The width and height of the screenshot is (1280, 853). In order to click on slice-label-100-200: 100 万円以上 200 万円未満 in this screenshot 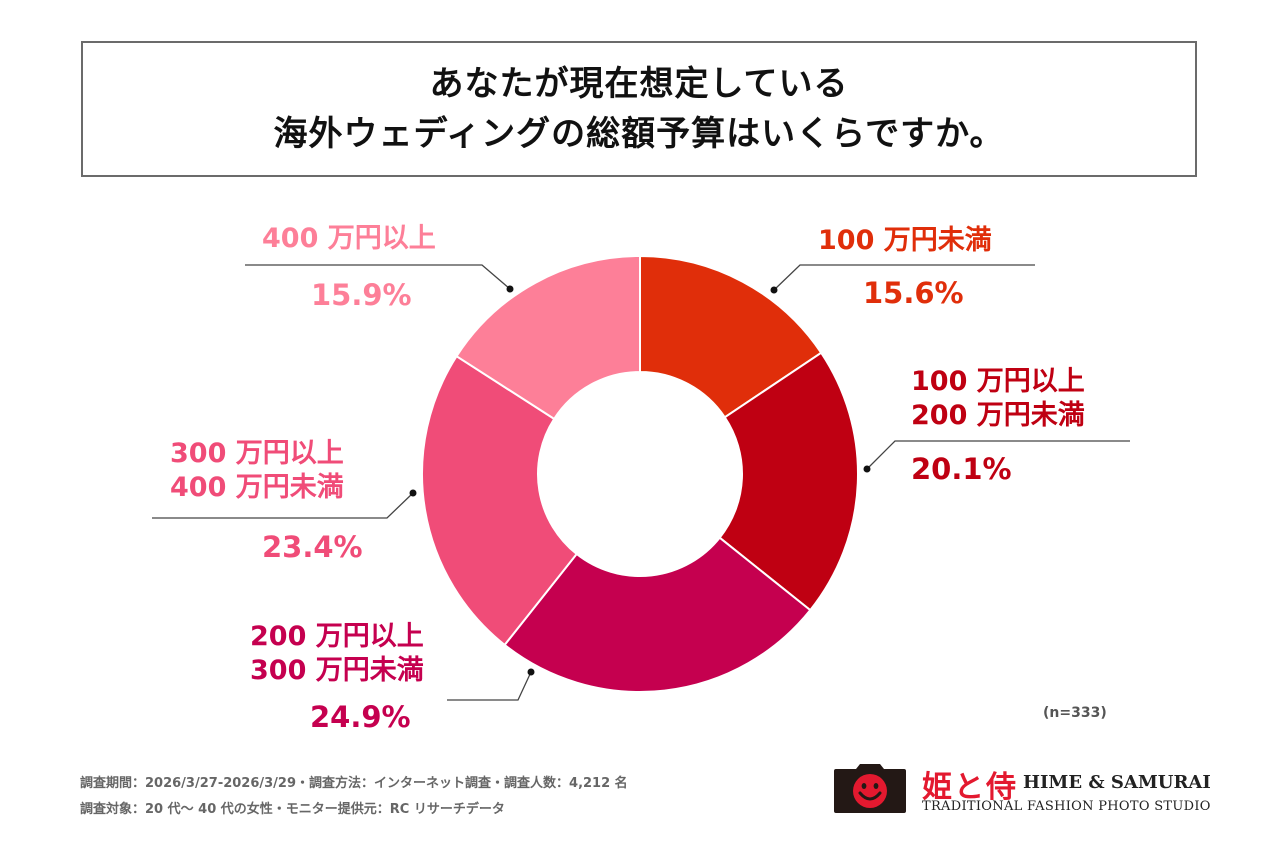, I will do `click(998, 399)`.